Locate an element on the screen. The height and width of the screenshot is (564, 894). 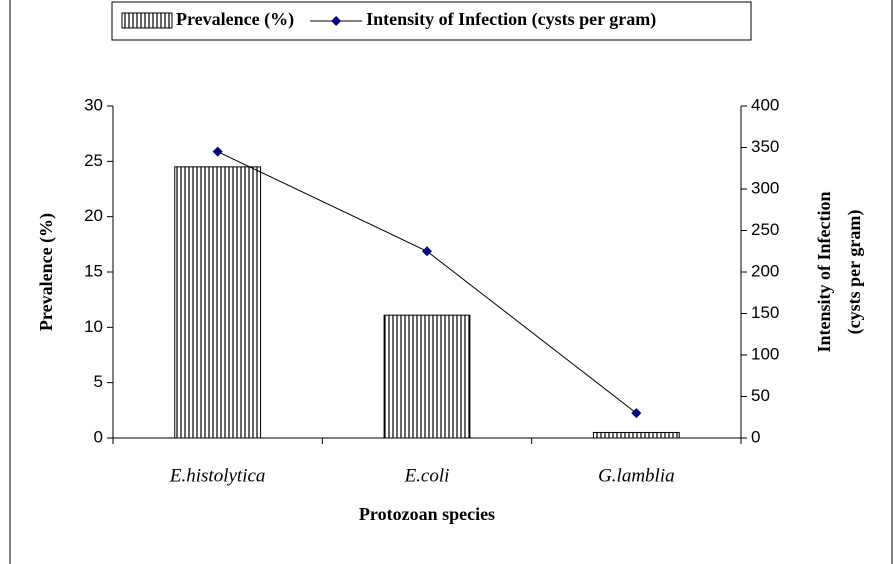
x-tick-label: G.lamblia is located at coordinates (636, 475).